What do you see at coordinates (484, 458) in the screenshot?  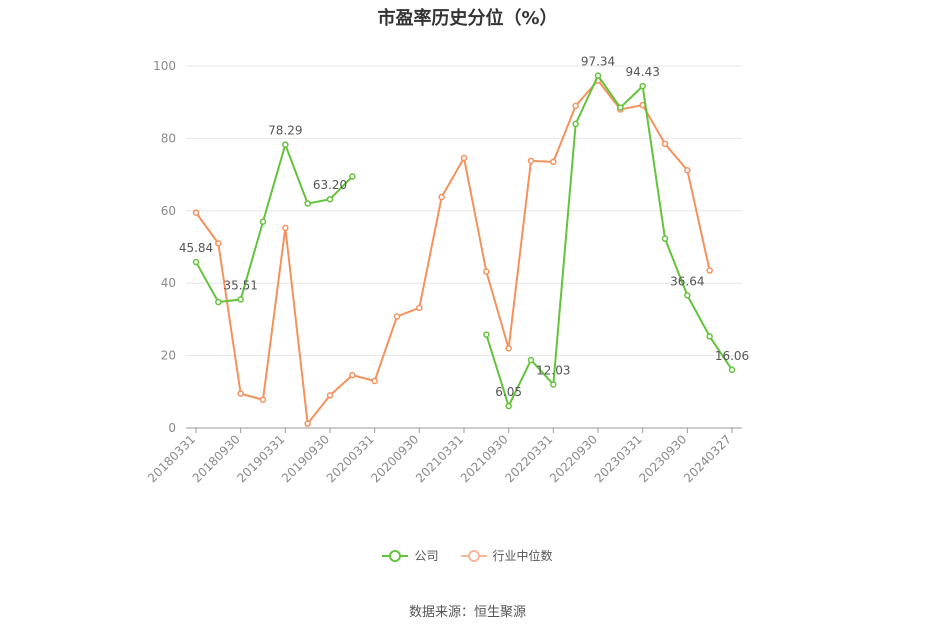 I see `x-tick-label: 20210930` at bounding box center [484, 458].